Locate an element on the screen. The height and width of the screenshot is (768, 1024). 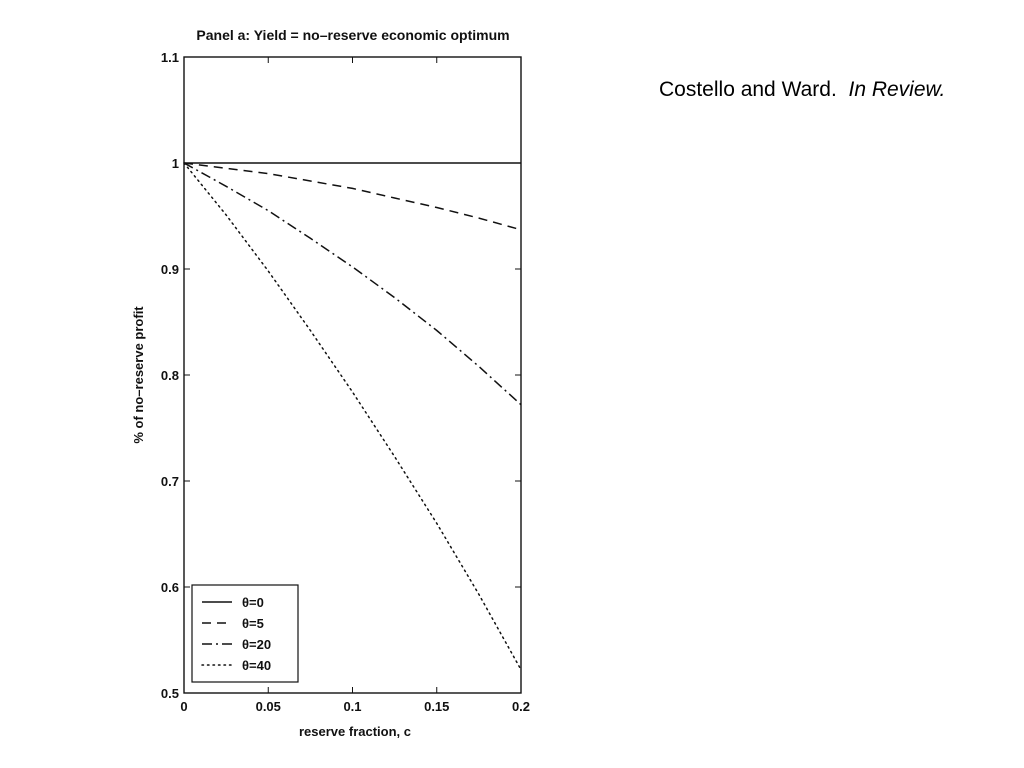
y-axis-label: % of no–reserve profit is located at coordinates (138, 375).